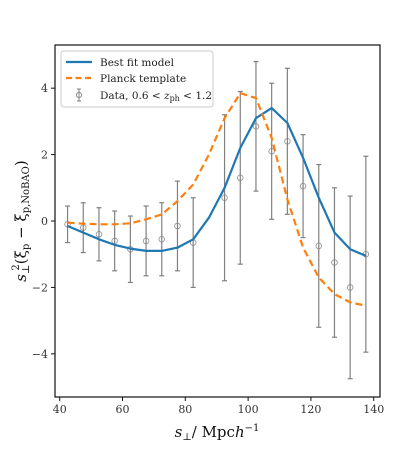  What do you see at coordinates (248, 409) in the screenshot?
I see `x-tick-label-3: 100` at bounding box center [248, 409].